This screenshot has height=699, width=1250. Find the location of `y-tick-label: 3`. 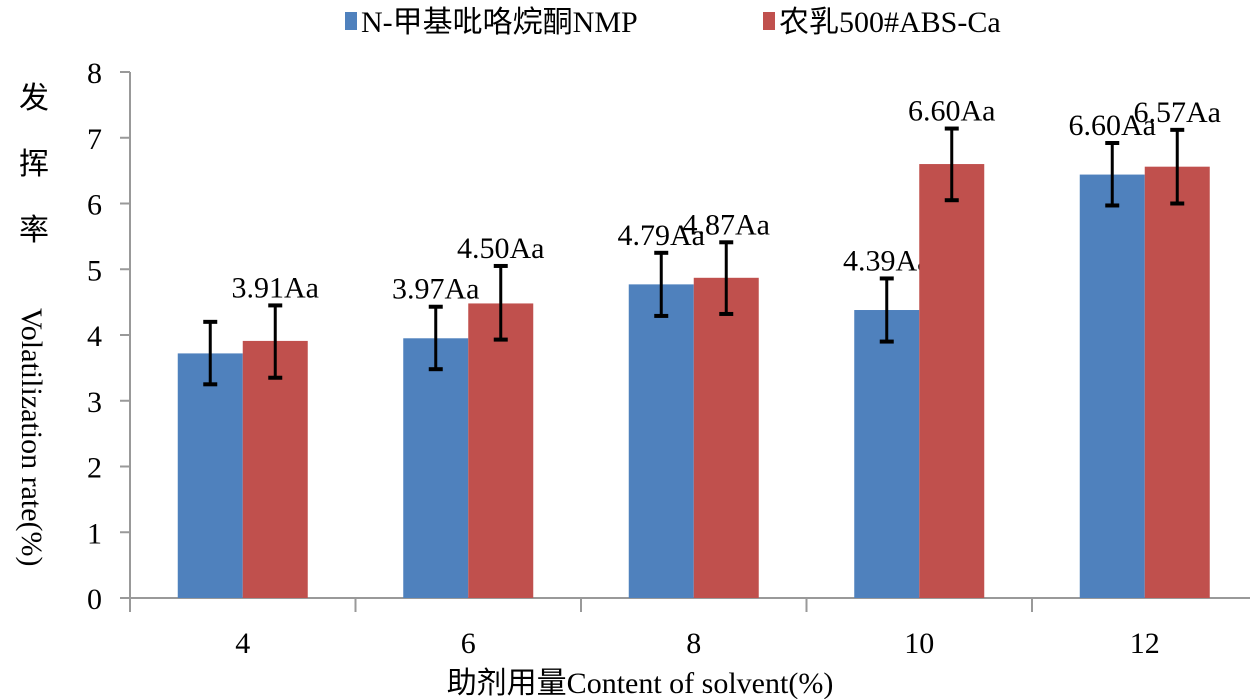

y-tick-label: 3 is located at coordinates (94, 402).